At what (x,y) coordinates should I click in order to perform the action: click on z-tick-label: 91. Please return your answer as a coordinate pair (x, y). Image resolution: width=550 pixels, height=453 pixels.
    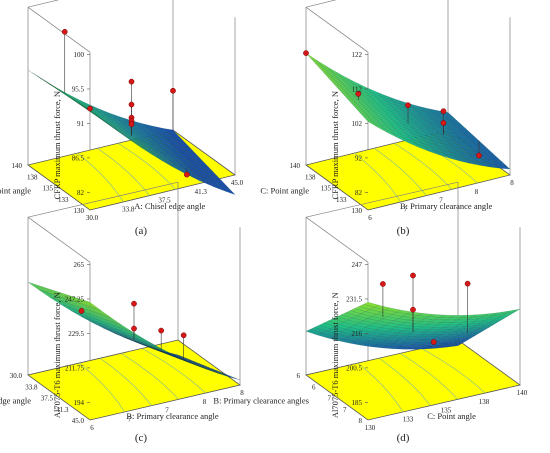
    Looking at the image, I should click on (81, 124).